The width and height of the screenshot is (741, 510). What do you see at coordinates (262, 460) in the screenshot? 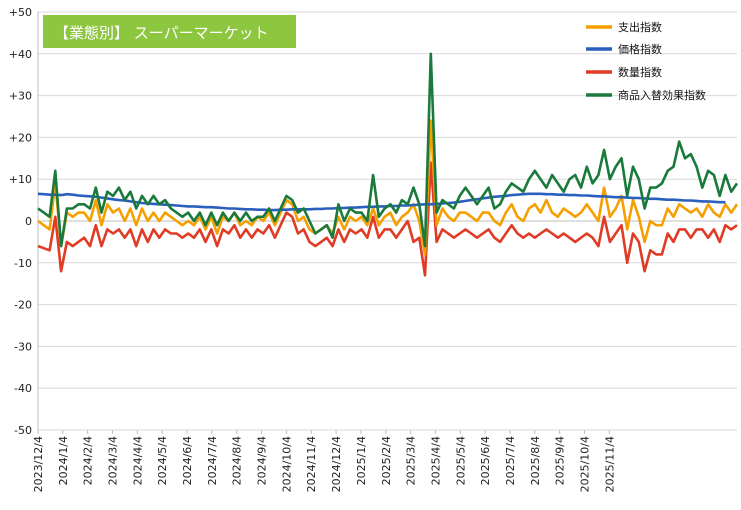
I see `x-tick-label: 2024/9/4` at bounding box center [262, 460].